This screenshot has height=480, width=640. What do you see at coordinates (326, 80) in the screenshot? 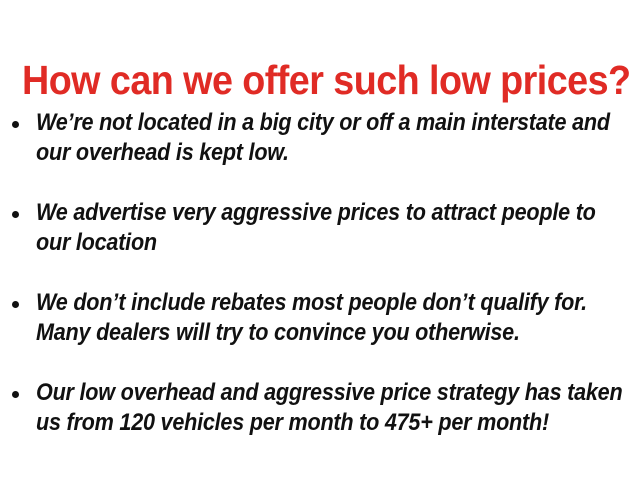
I see `page-title: How can we offer such low prices?` at bounding box center [326, 80].